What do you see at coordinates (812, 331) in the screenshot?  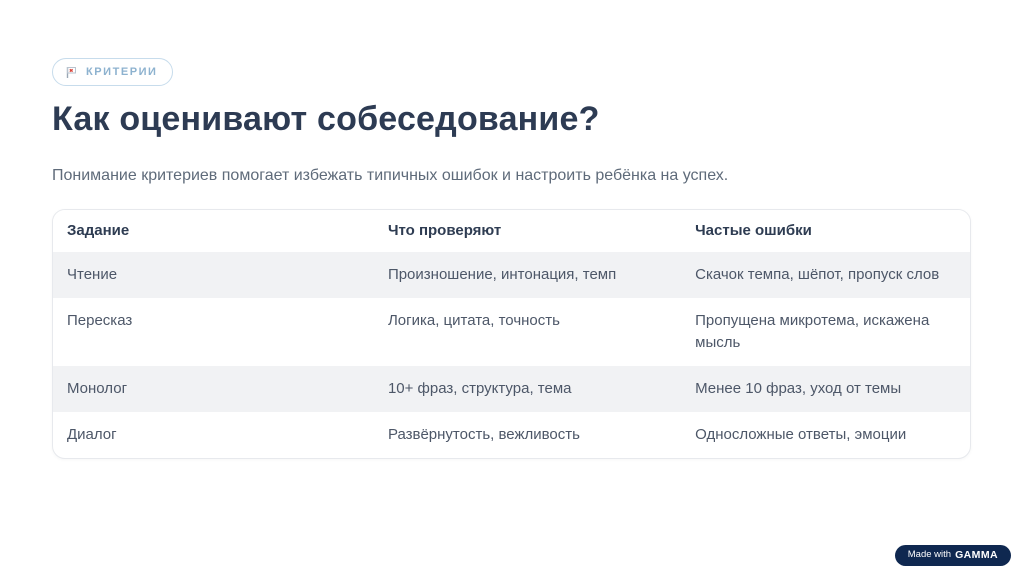 I see `cell-mistakes: Пропущена микротема, искажена мысль` at bounding box center [812, 331].